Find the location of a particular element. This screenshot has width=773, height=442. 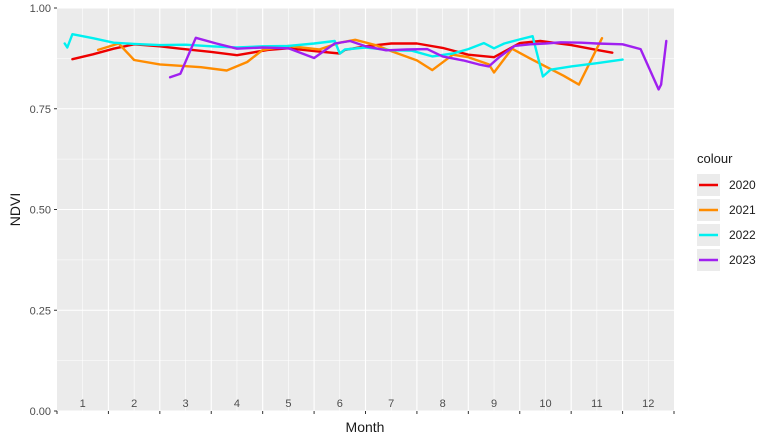

series-line-2021 is located at coordinates (350, 61).